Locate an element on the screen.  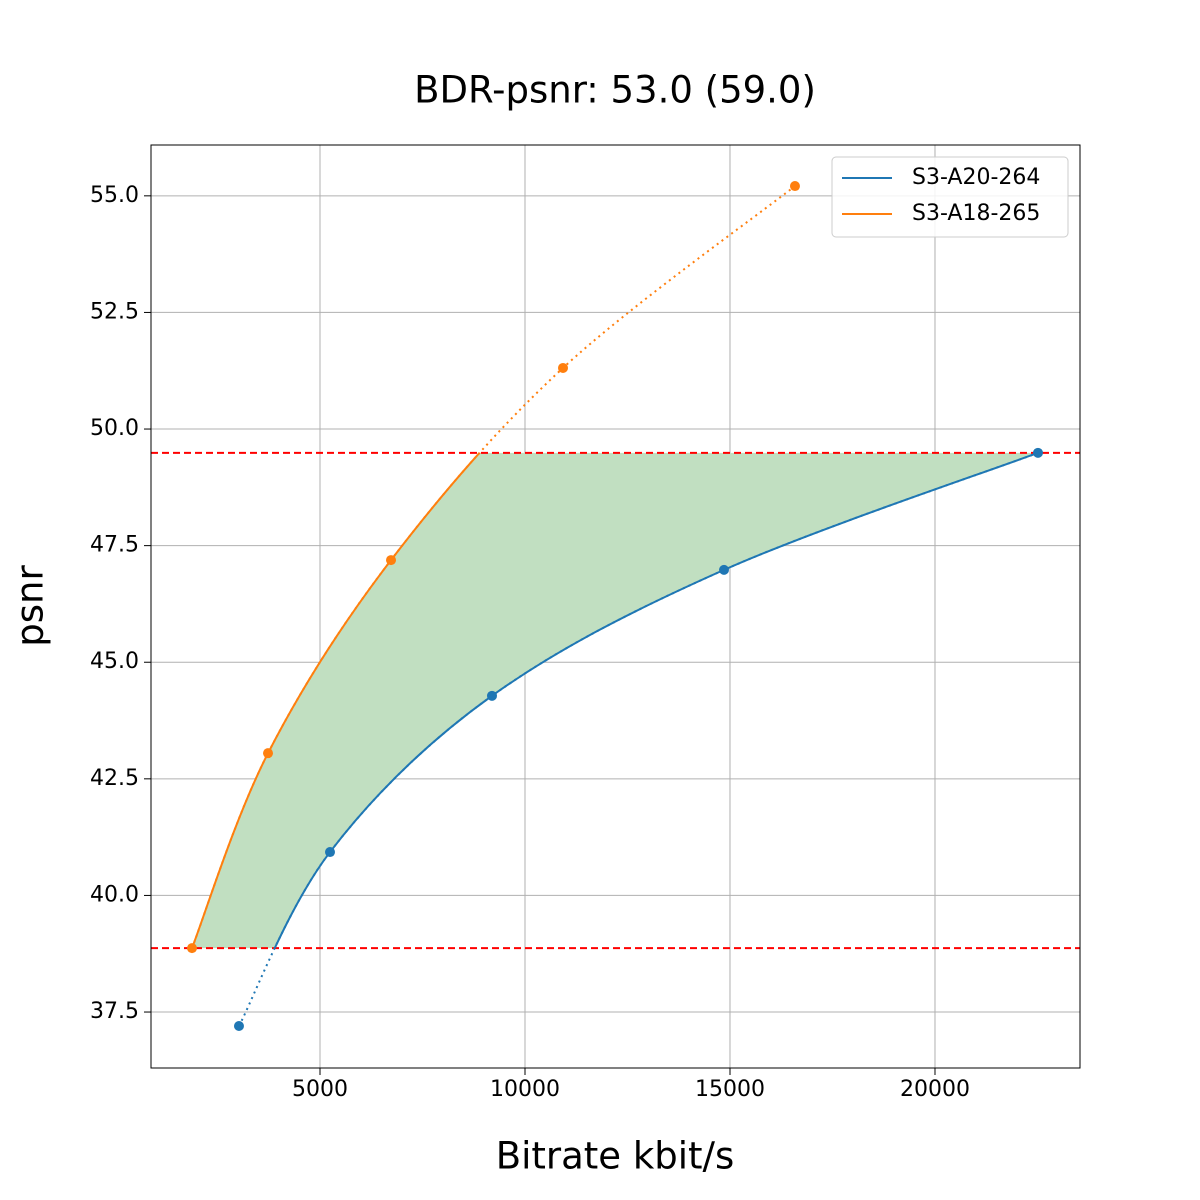
x-tick-label: 20000 is located at coordinates (935, 1089).